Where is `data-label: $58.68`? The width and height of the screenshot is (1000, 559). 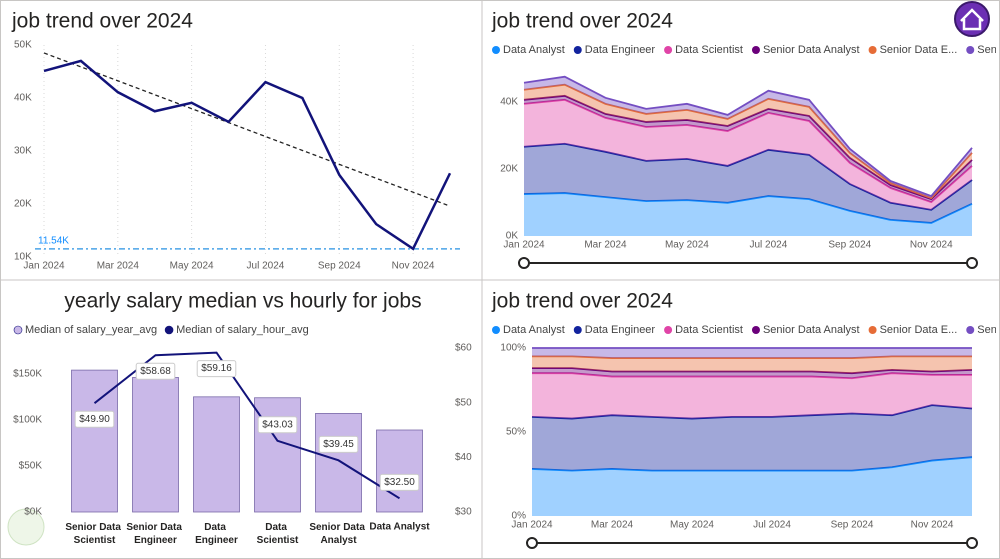
data-label: $58.68 is located at coordinates (155, 371).